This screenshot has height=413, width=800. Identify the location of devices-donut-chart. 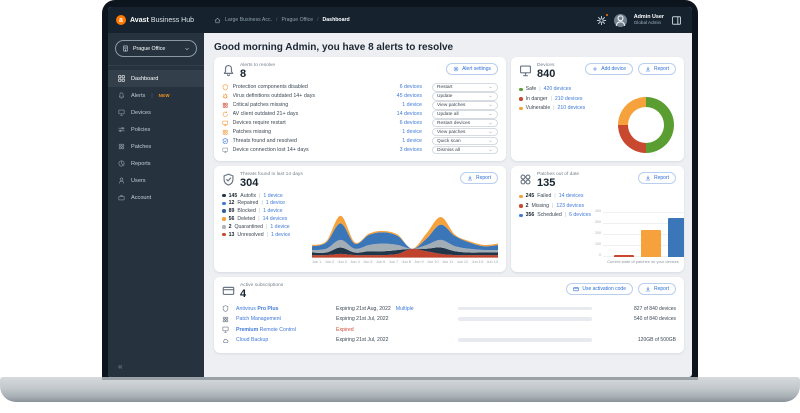
(646, 125).